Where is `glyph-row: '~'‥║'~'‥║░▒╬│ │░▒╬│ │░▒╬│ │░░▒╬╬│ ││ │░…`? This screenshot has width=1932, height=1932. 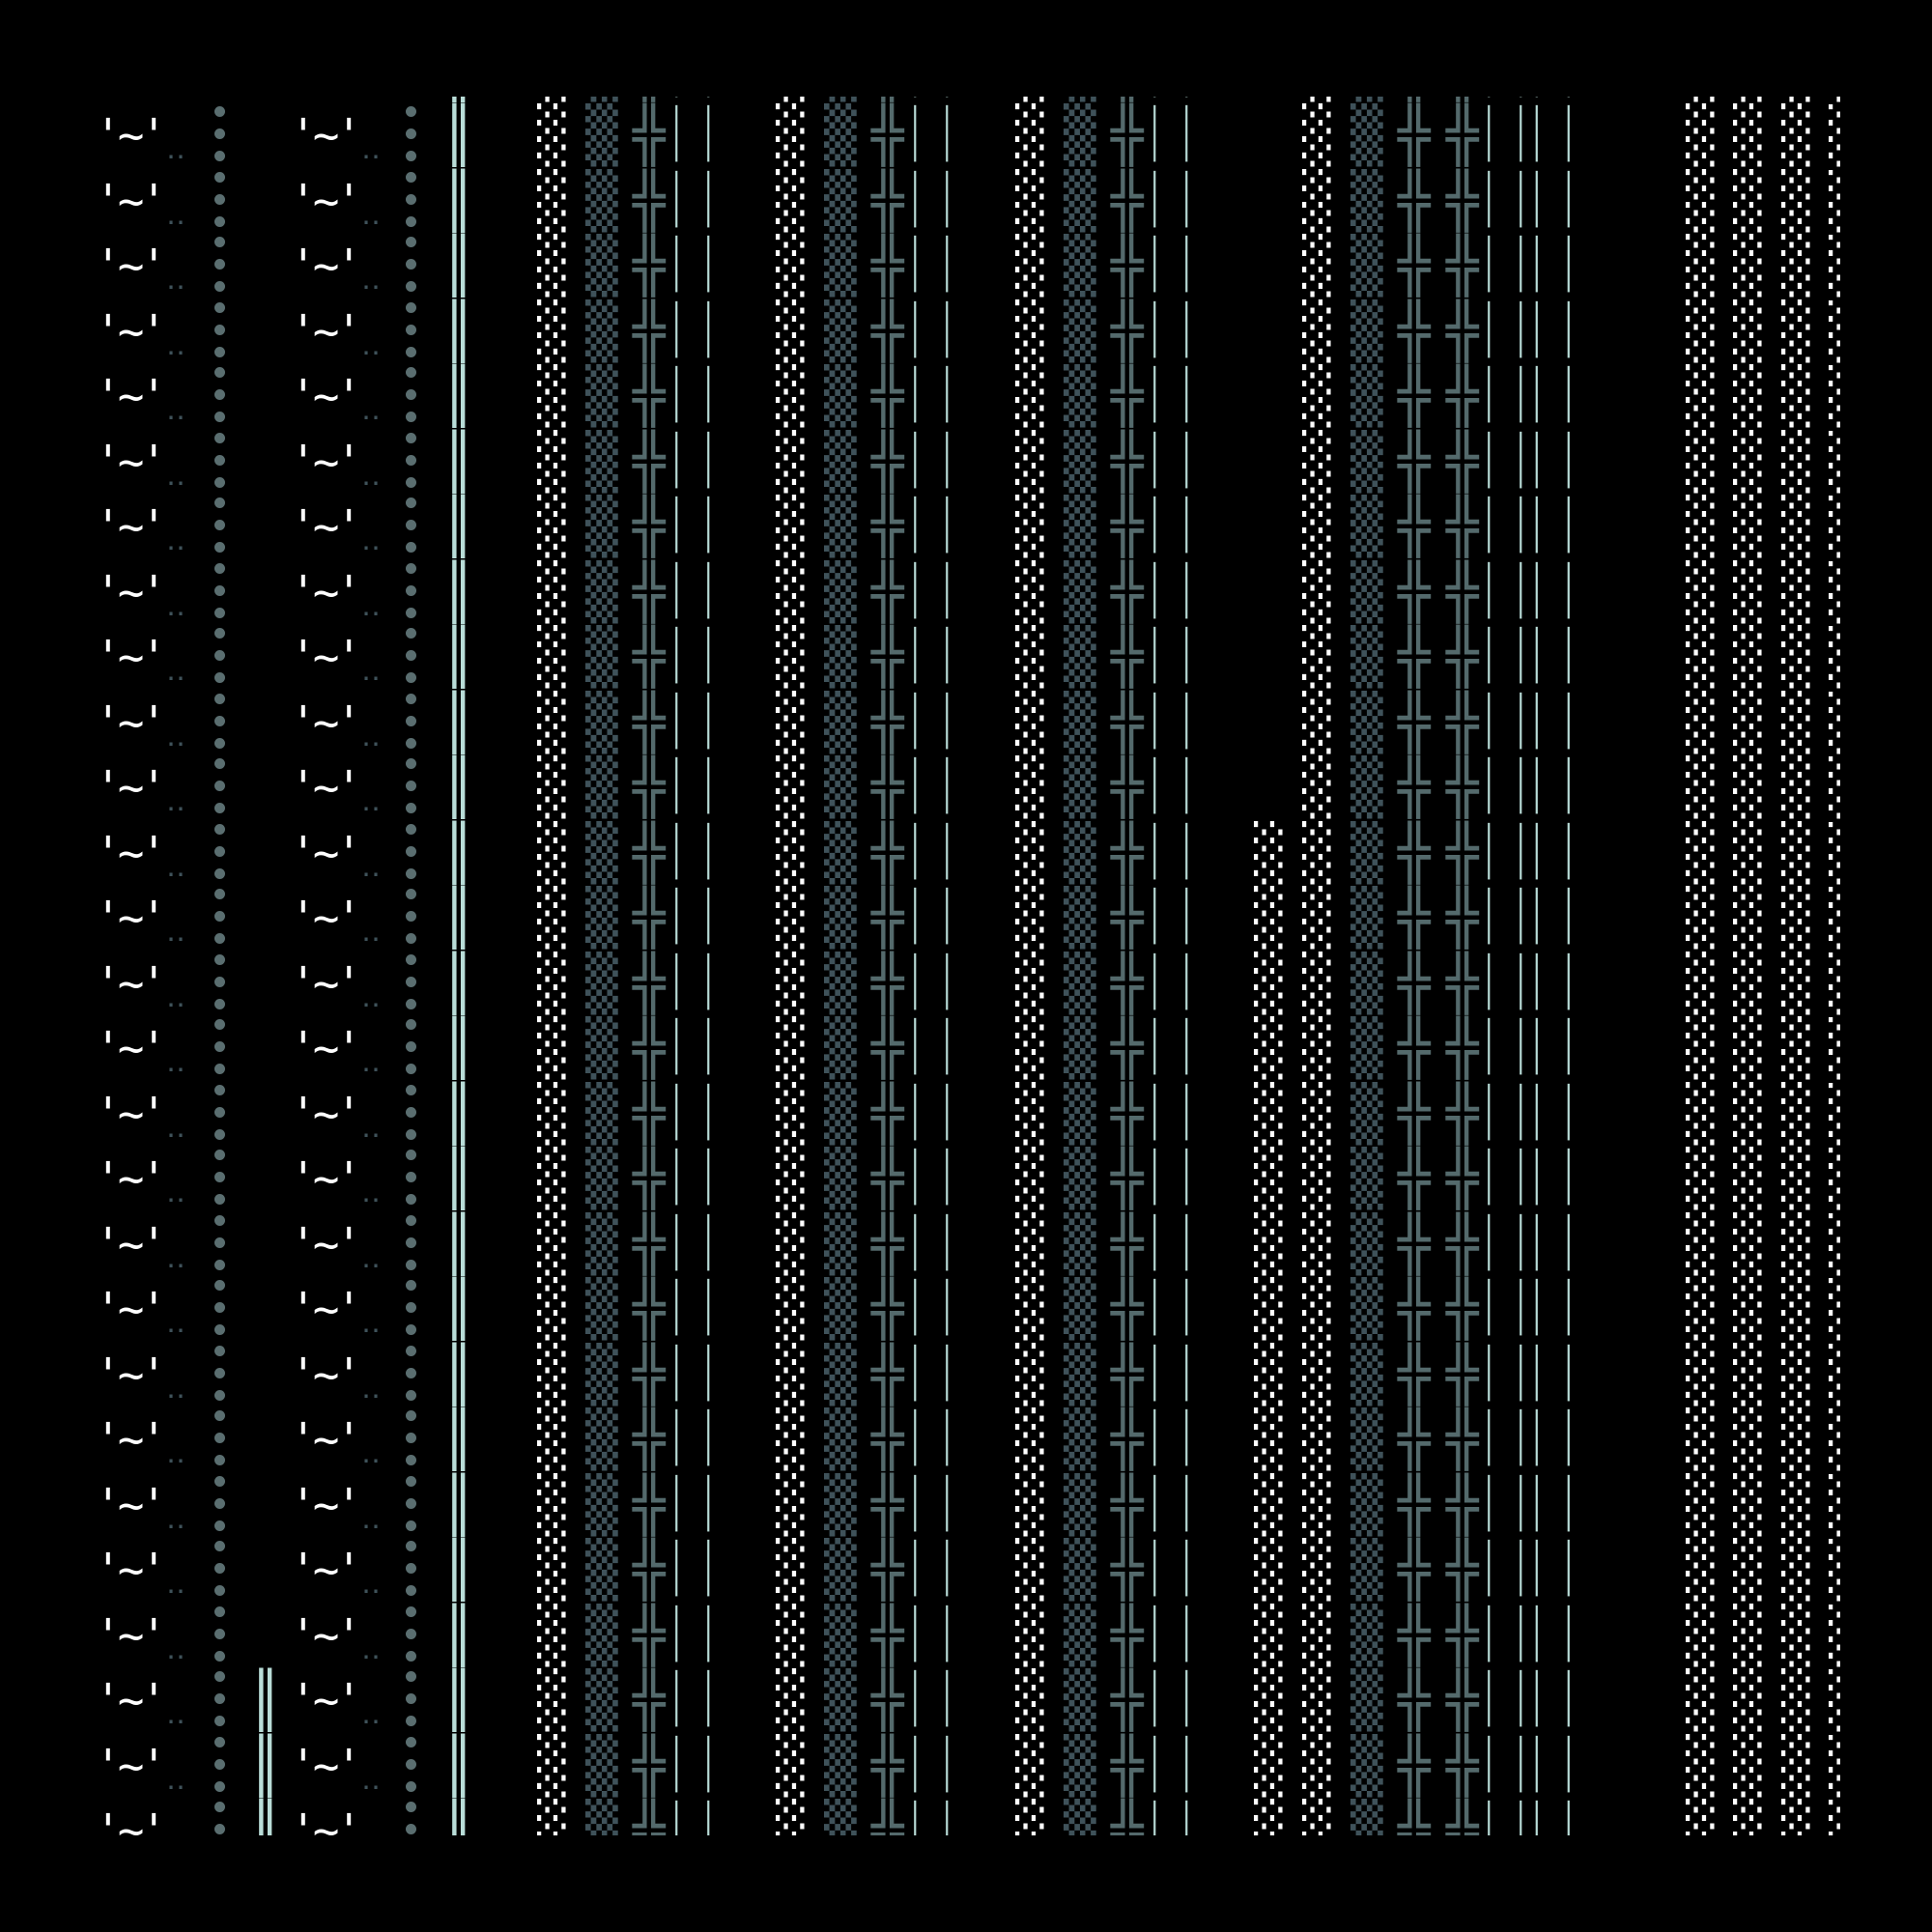
glyph-row: '~'‥║'~'‥║░▒╬│ │░▒╬│ │░▒╬│ │░░▒╬╬│ ││ │░… is located at coordinates (966, 1817).